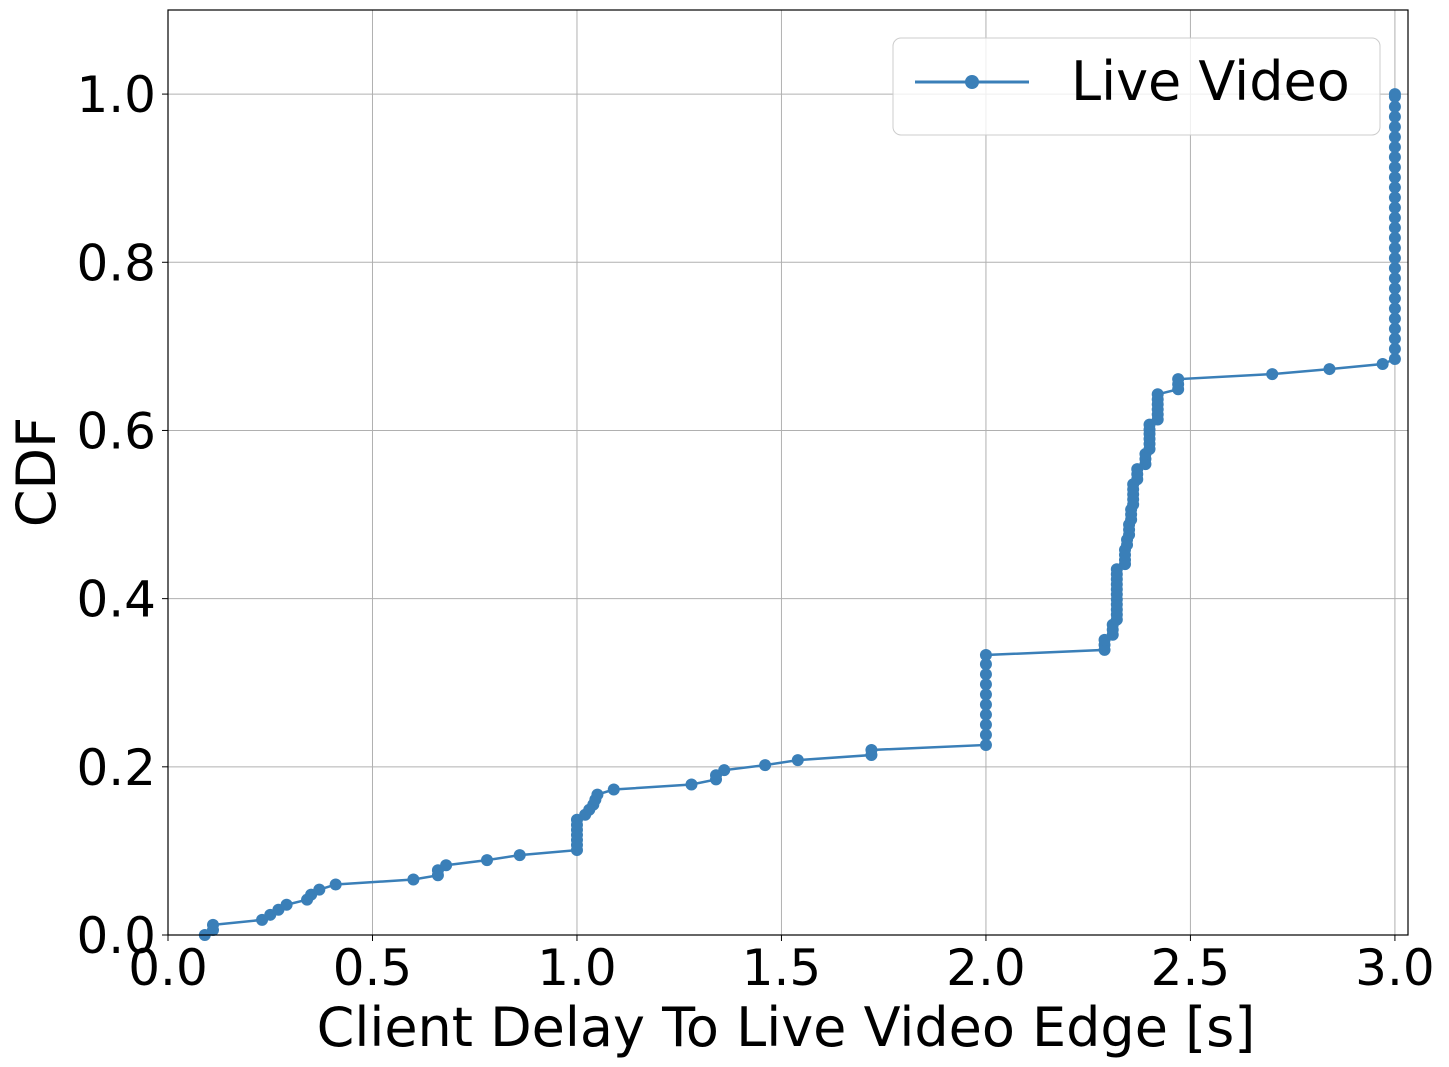  Describe the element at coordinates (1191, 968) in the screenshot. I see `x-tick-label: 2.5` at that location.